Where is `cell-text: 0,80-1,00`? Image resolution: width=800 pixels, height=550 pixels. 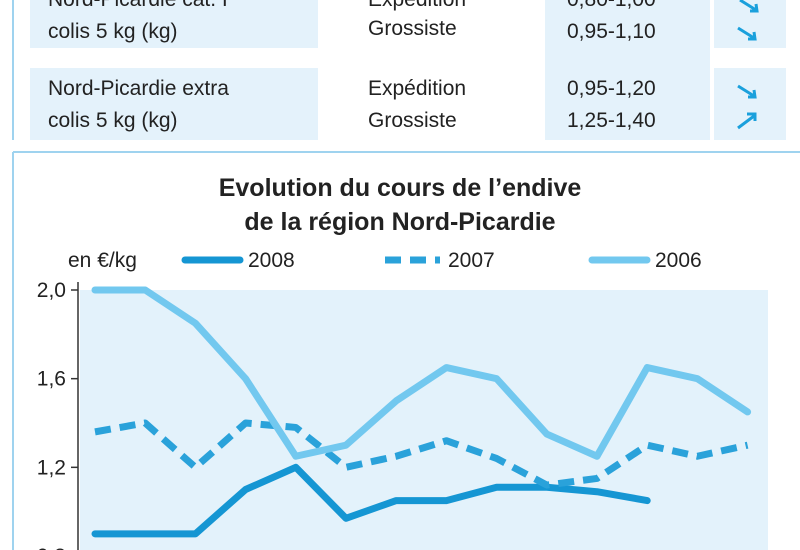 cell-text: 0,80-1,00 is located at coordinates (611, 5).